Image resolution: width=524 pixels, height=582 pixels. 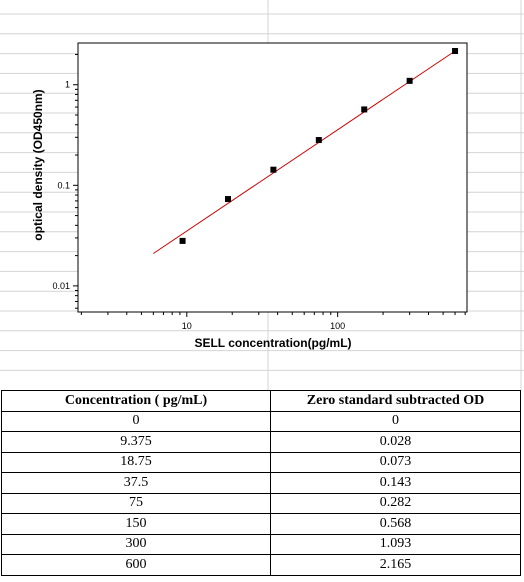 I want to click on table-row: 9.375 0.028, so click(x=261, y=442).